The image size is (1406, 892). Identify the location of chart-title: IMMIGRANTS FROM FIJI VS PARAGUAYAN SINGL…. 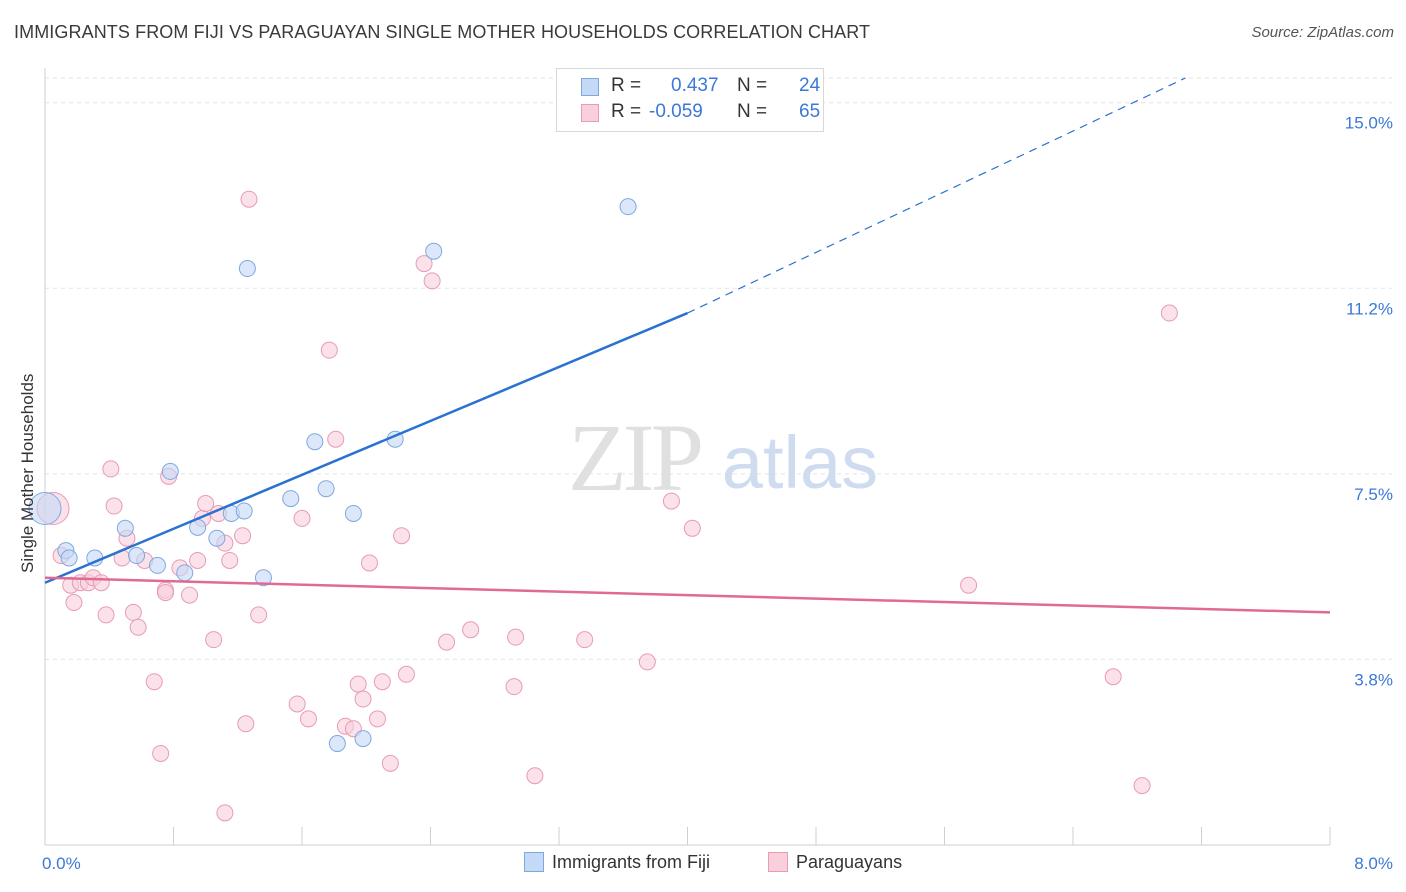
(442, 32).